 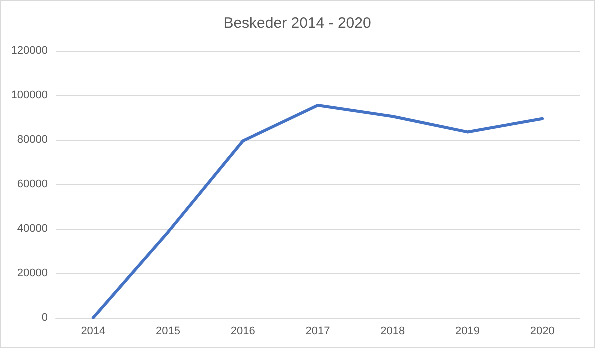 I want to click on x-tick-label: 2016, so click(x=243, y=332).